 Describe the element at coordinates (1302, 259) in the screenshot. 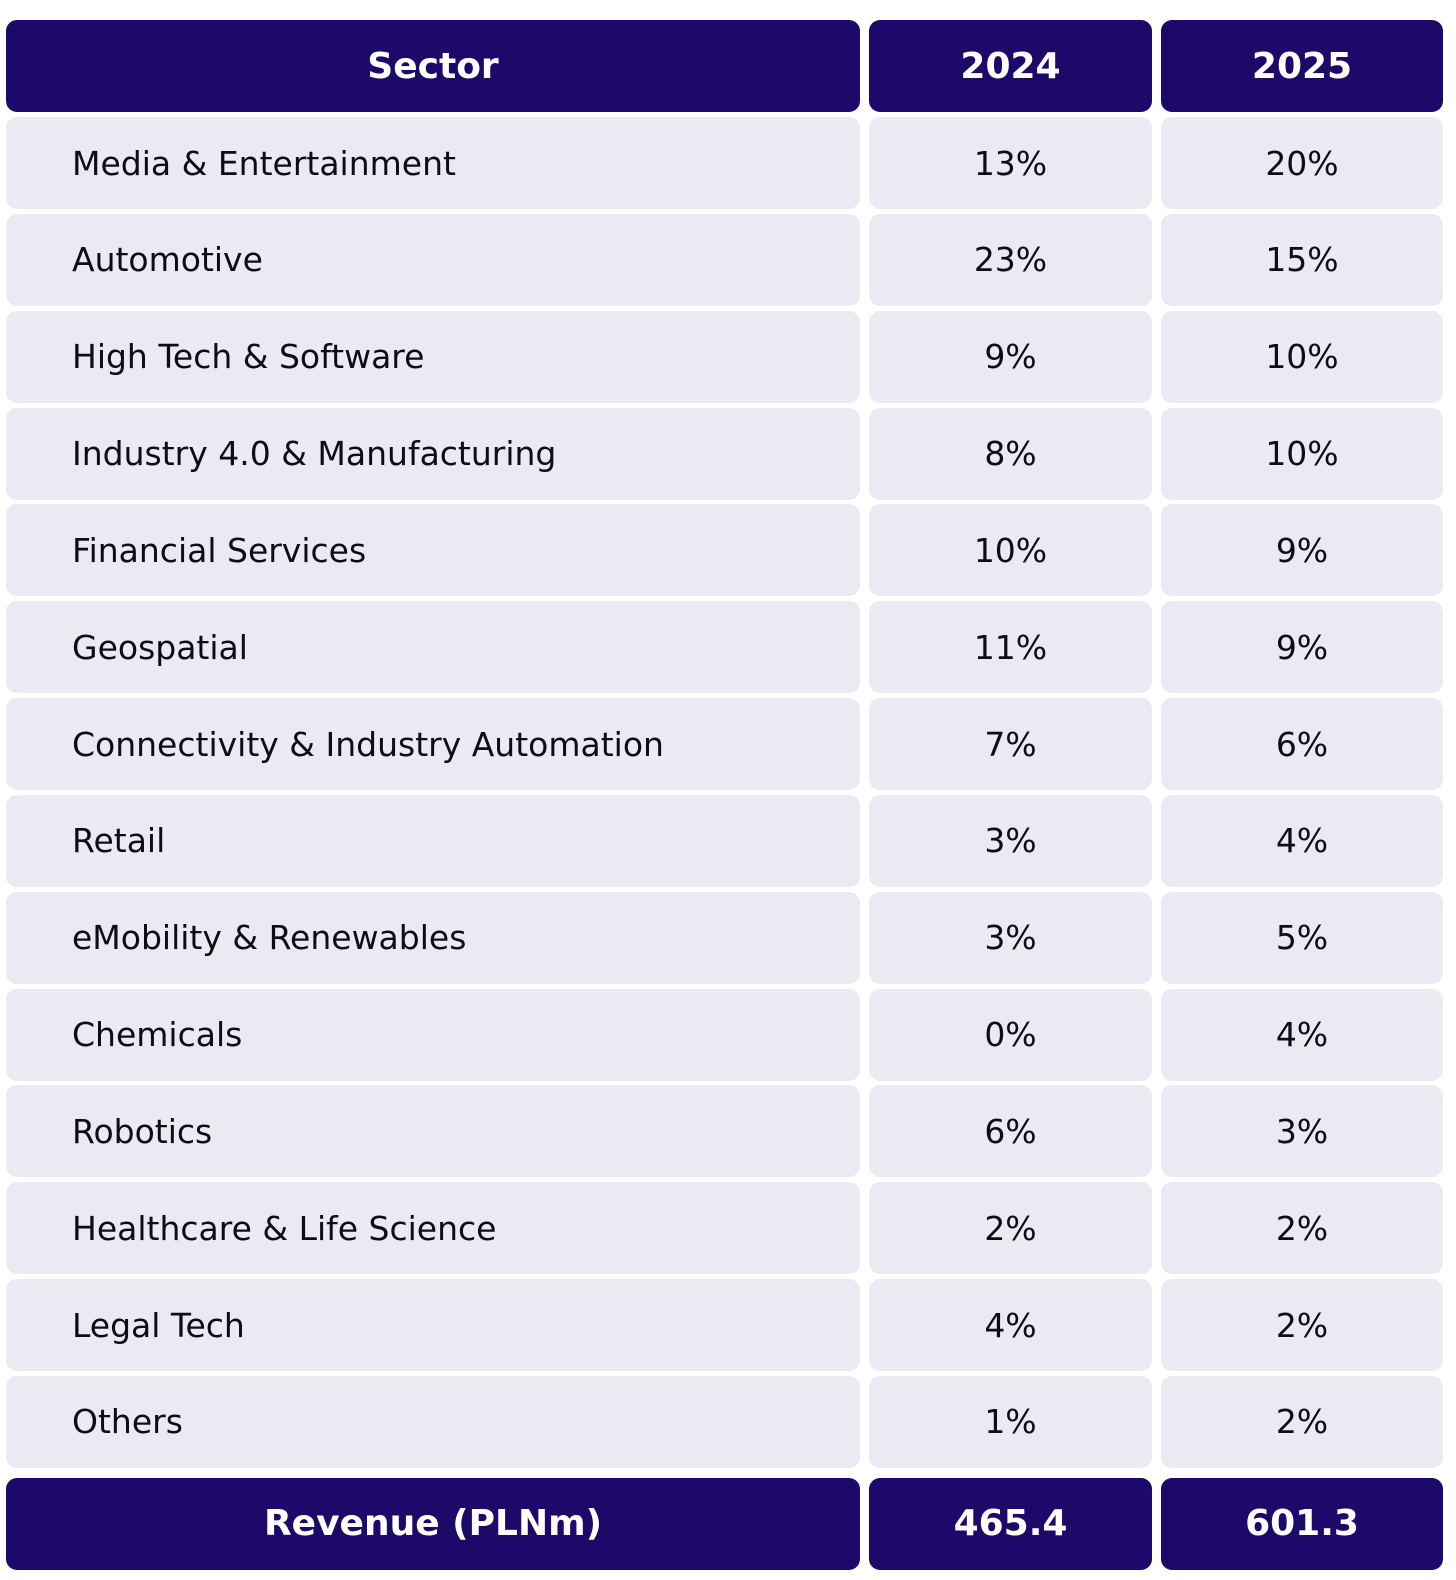

I see `table-row-value-2025: 15%` at that location.